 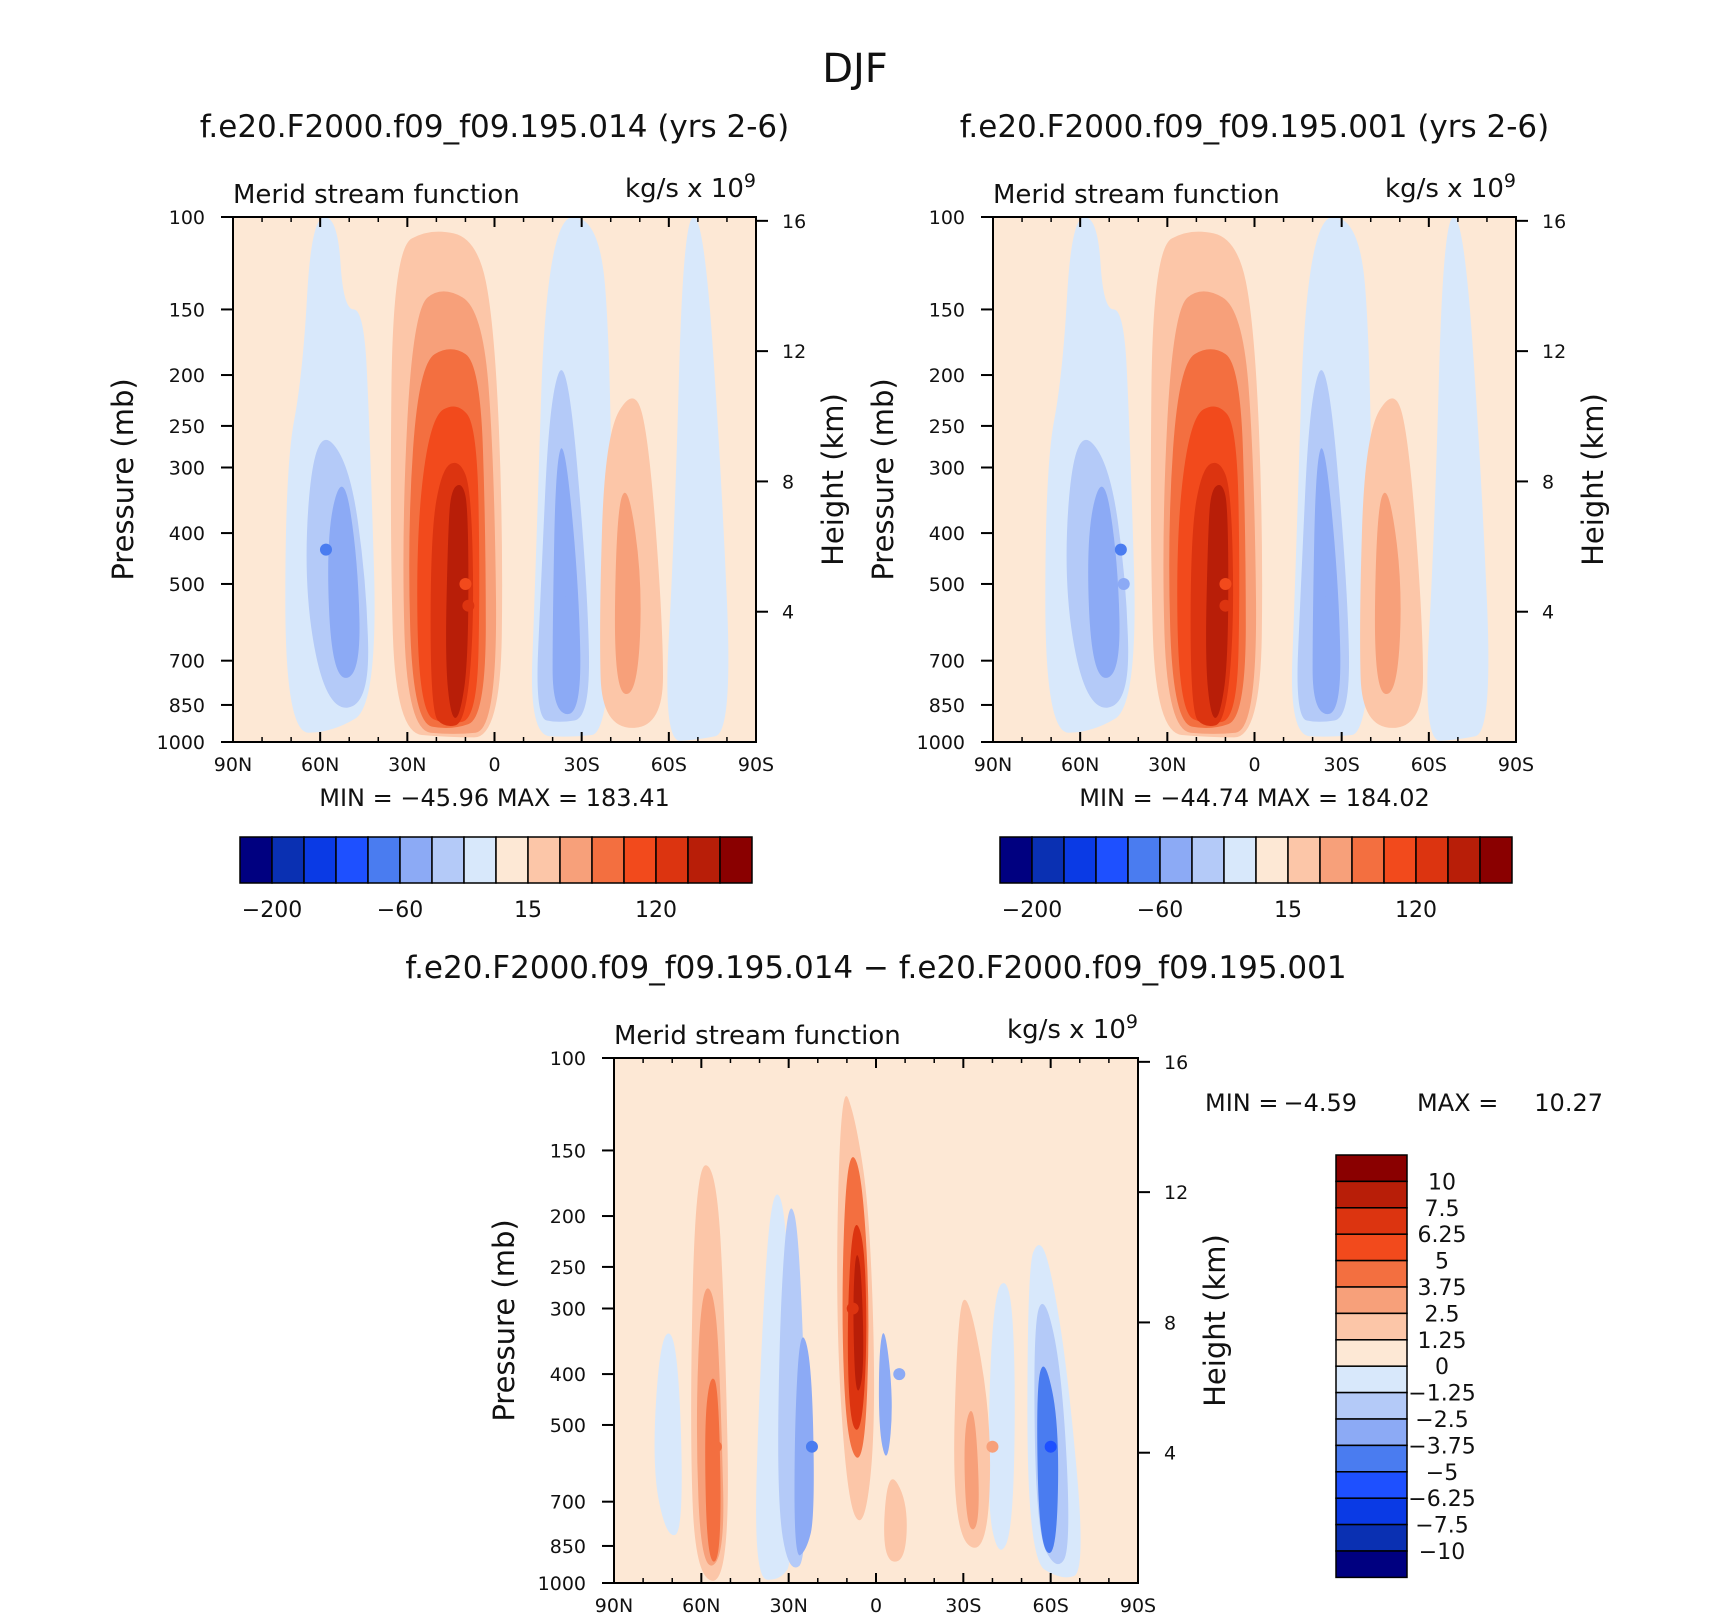 What do you see at coordinates (1170, 1454) in the screenshot?
I see `y2-tick-label: 4` at bounding box center [1170, 1454].